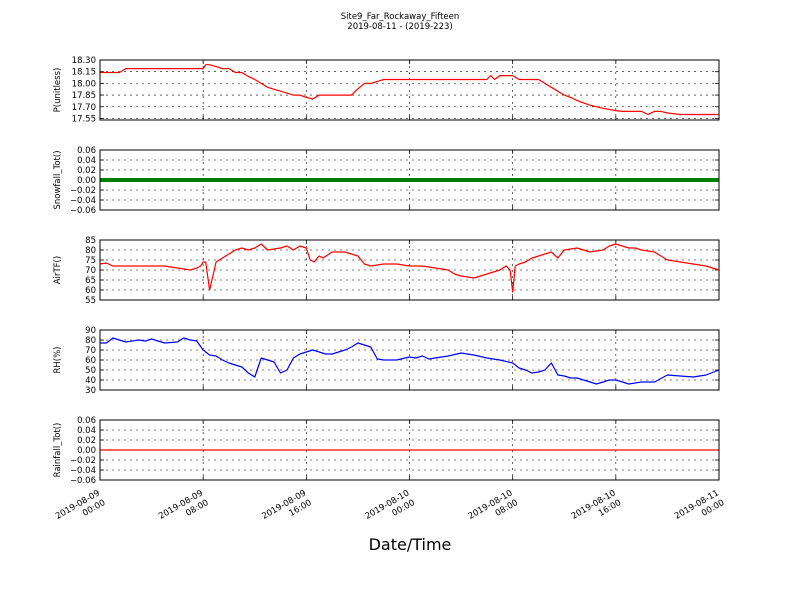 The height and width of the screenshot is (600, 800). What do you see at coordinates (84, 61) in the screenshot?
I see `y-tick-label: 18.30` at bounding box center [84, 61].